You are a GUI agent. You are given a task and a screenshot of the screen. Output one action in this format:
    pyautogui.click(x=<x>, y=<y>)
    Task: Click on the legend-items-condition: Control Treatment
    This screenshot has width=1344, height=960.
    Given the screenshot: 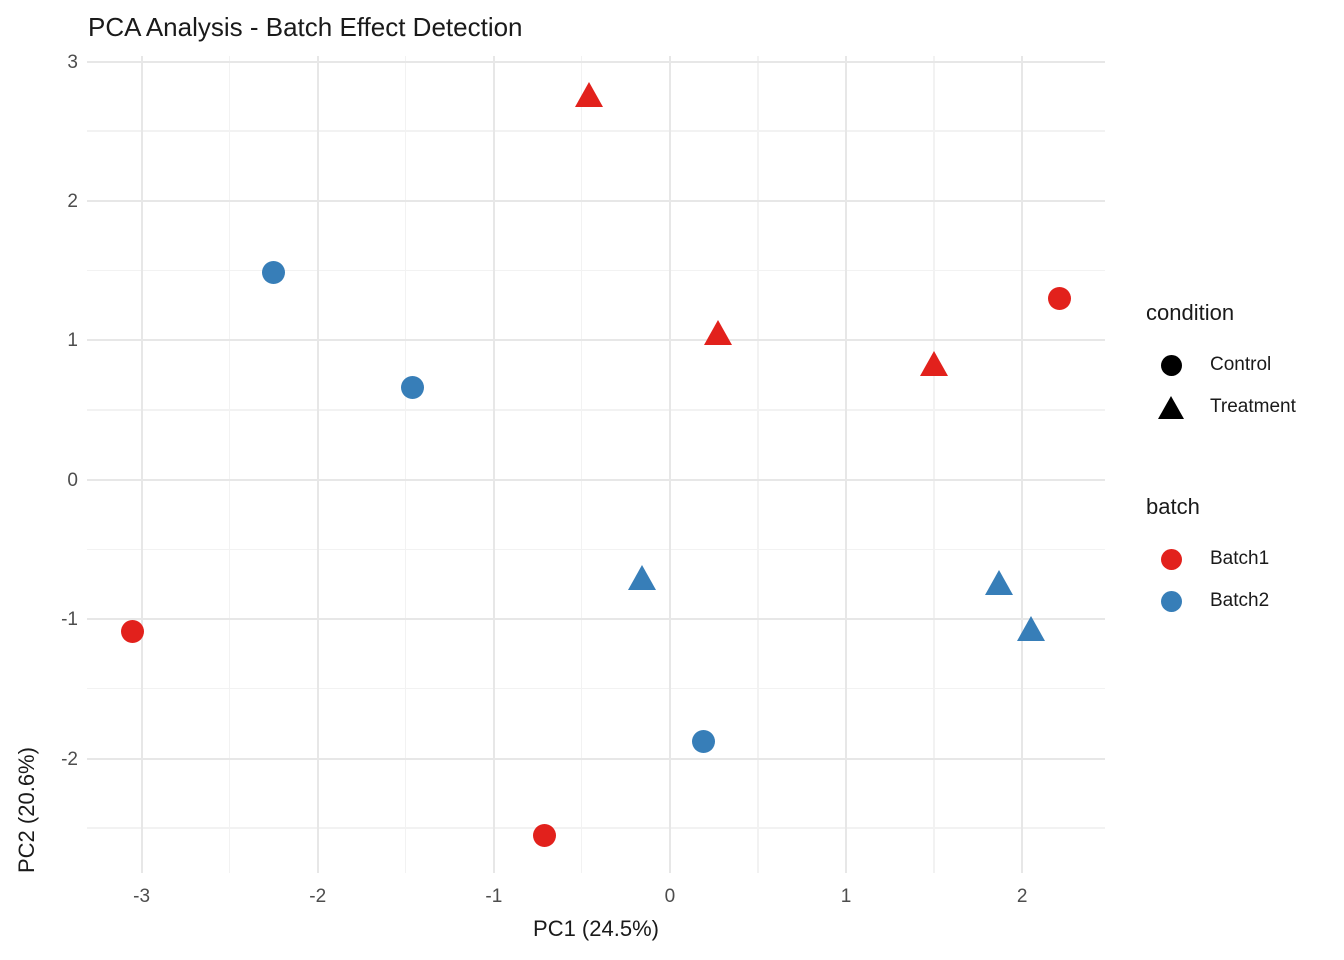 What is the action you would take?
    pyautogui.click(x=1244, y=386)
    